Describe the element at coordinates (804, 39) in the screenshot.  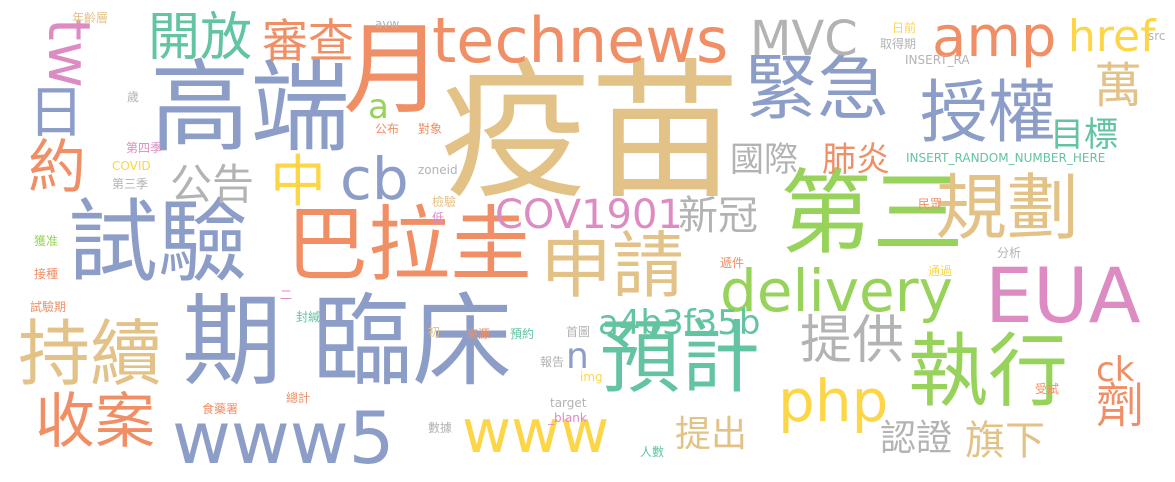
I see `word-30: MVC` at that location.